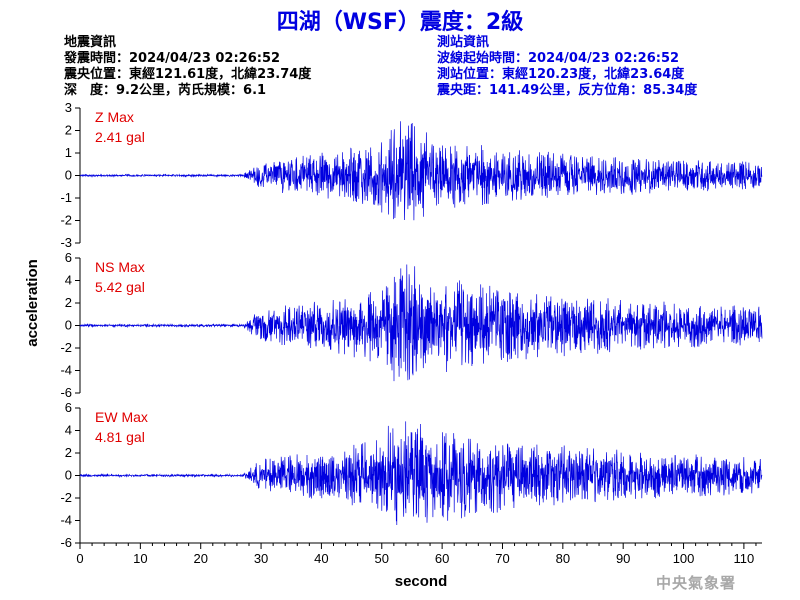 The width and height of the screenshot is (800, 600). I want to click on y-tick-label: -1, so click(66, 197).